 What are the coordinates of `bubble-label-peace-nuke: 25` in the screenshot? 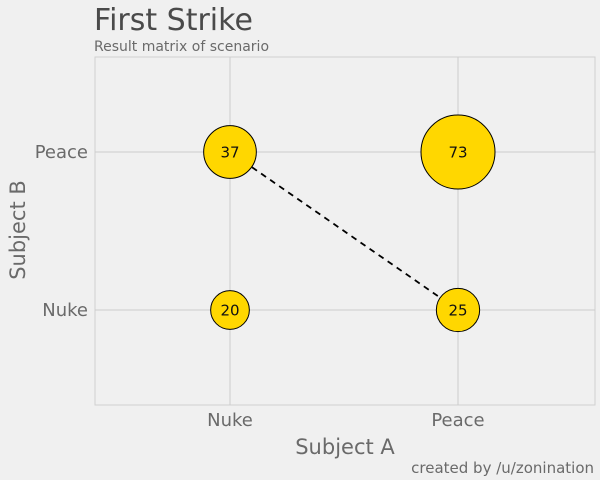 It's located at (457, 310).